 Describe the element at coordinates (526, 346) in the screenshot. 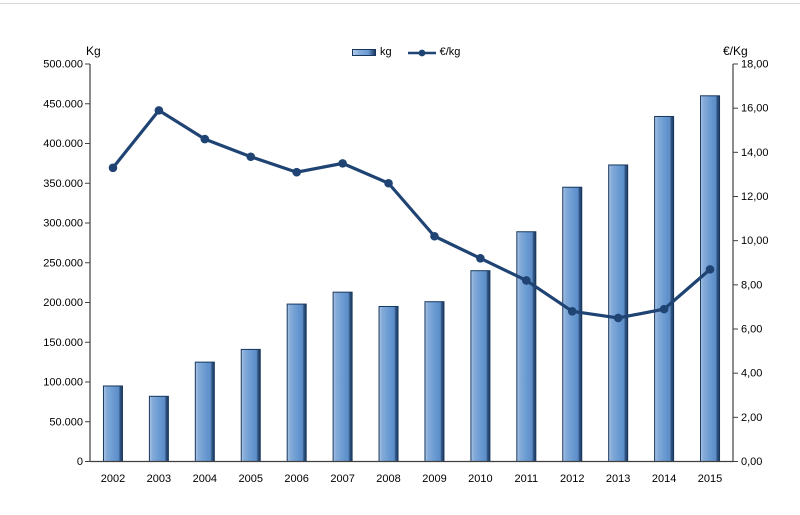

I see `bar-2011` at that location.